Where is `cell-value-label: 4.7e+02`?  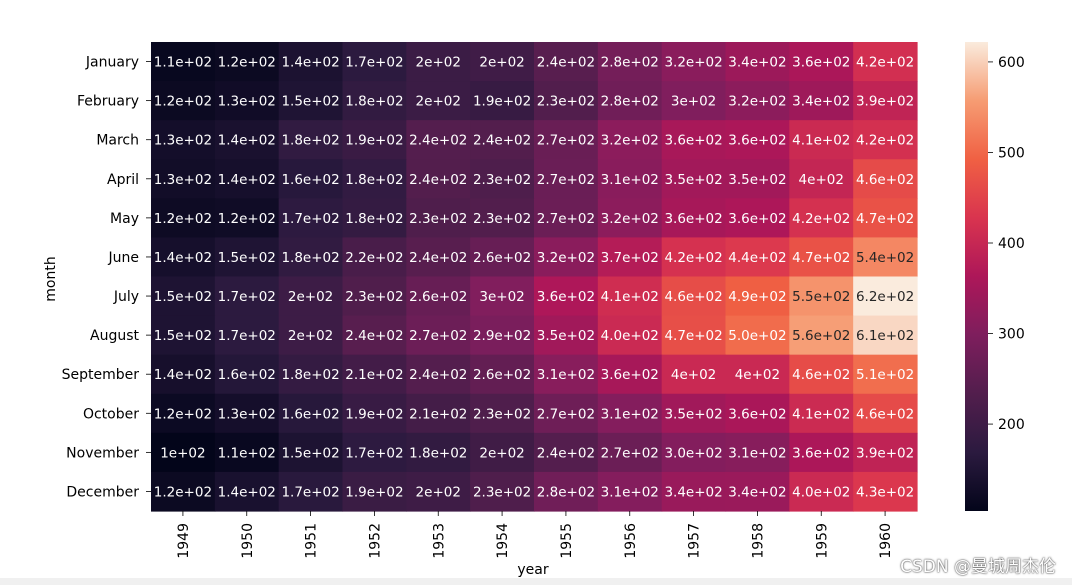 cell-value-label: 4.7e+02 is located at coordinates (693, 336).